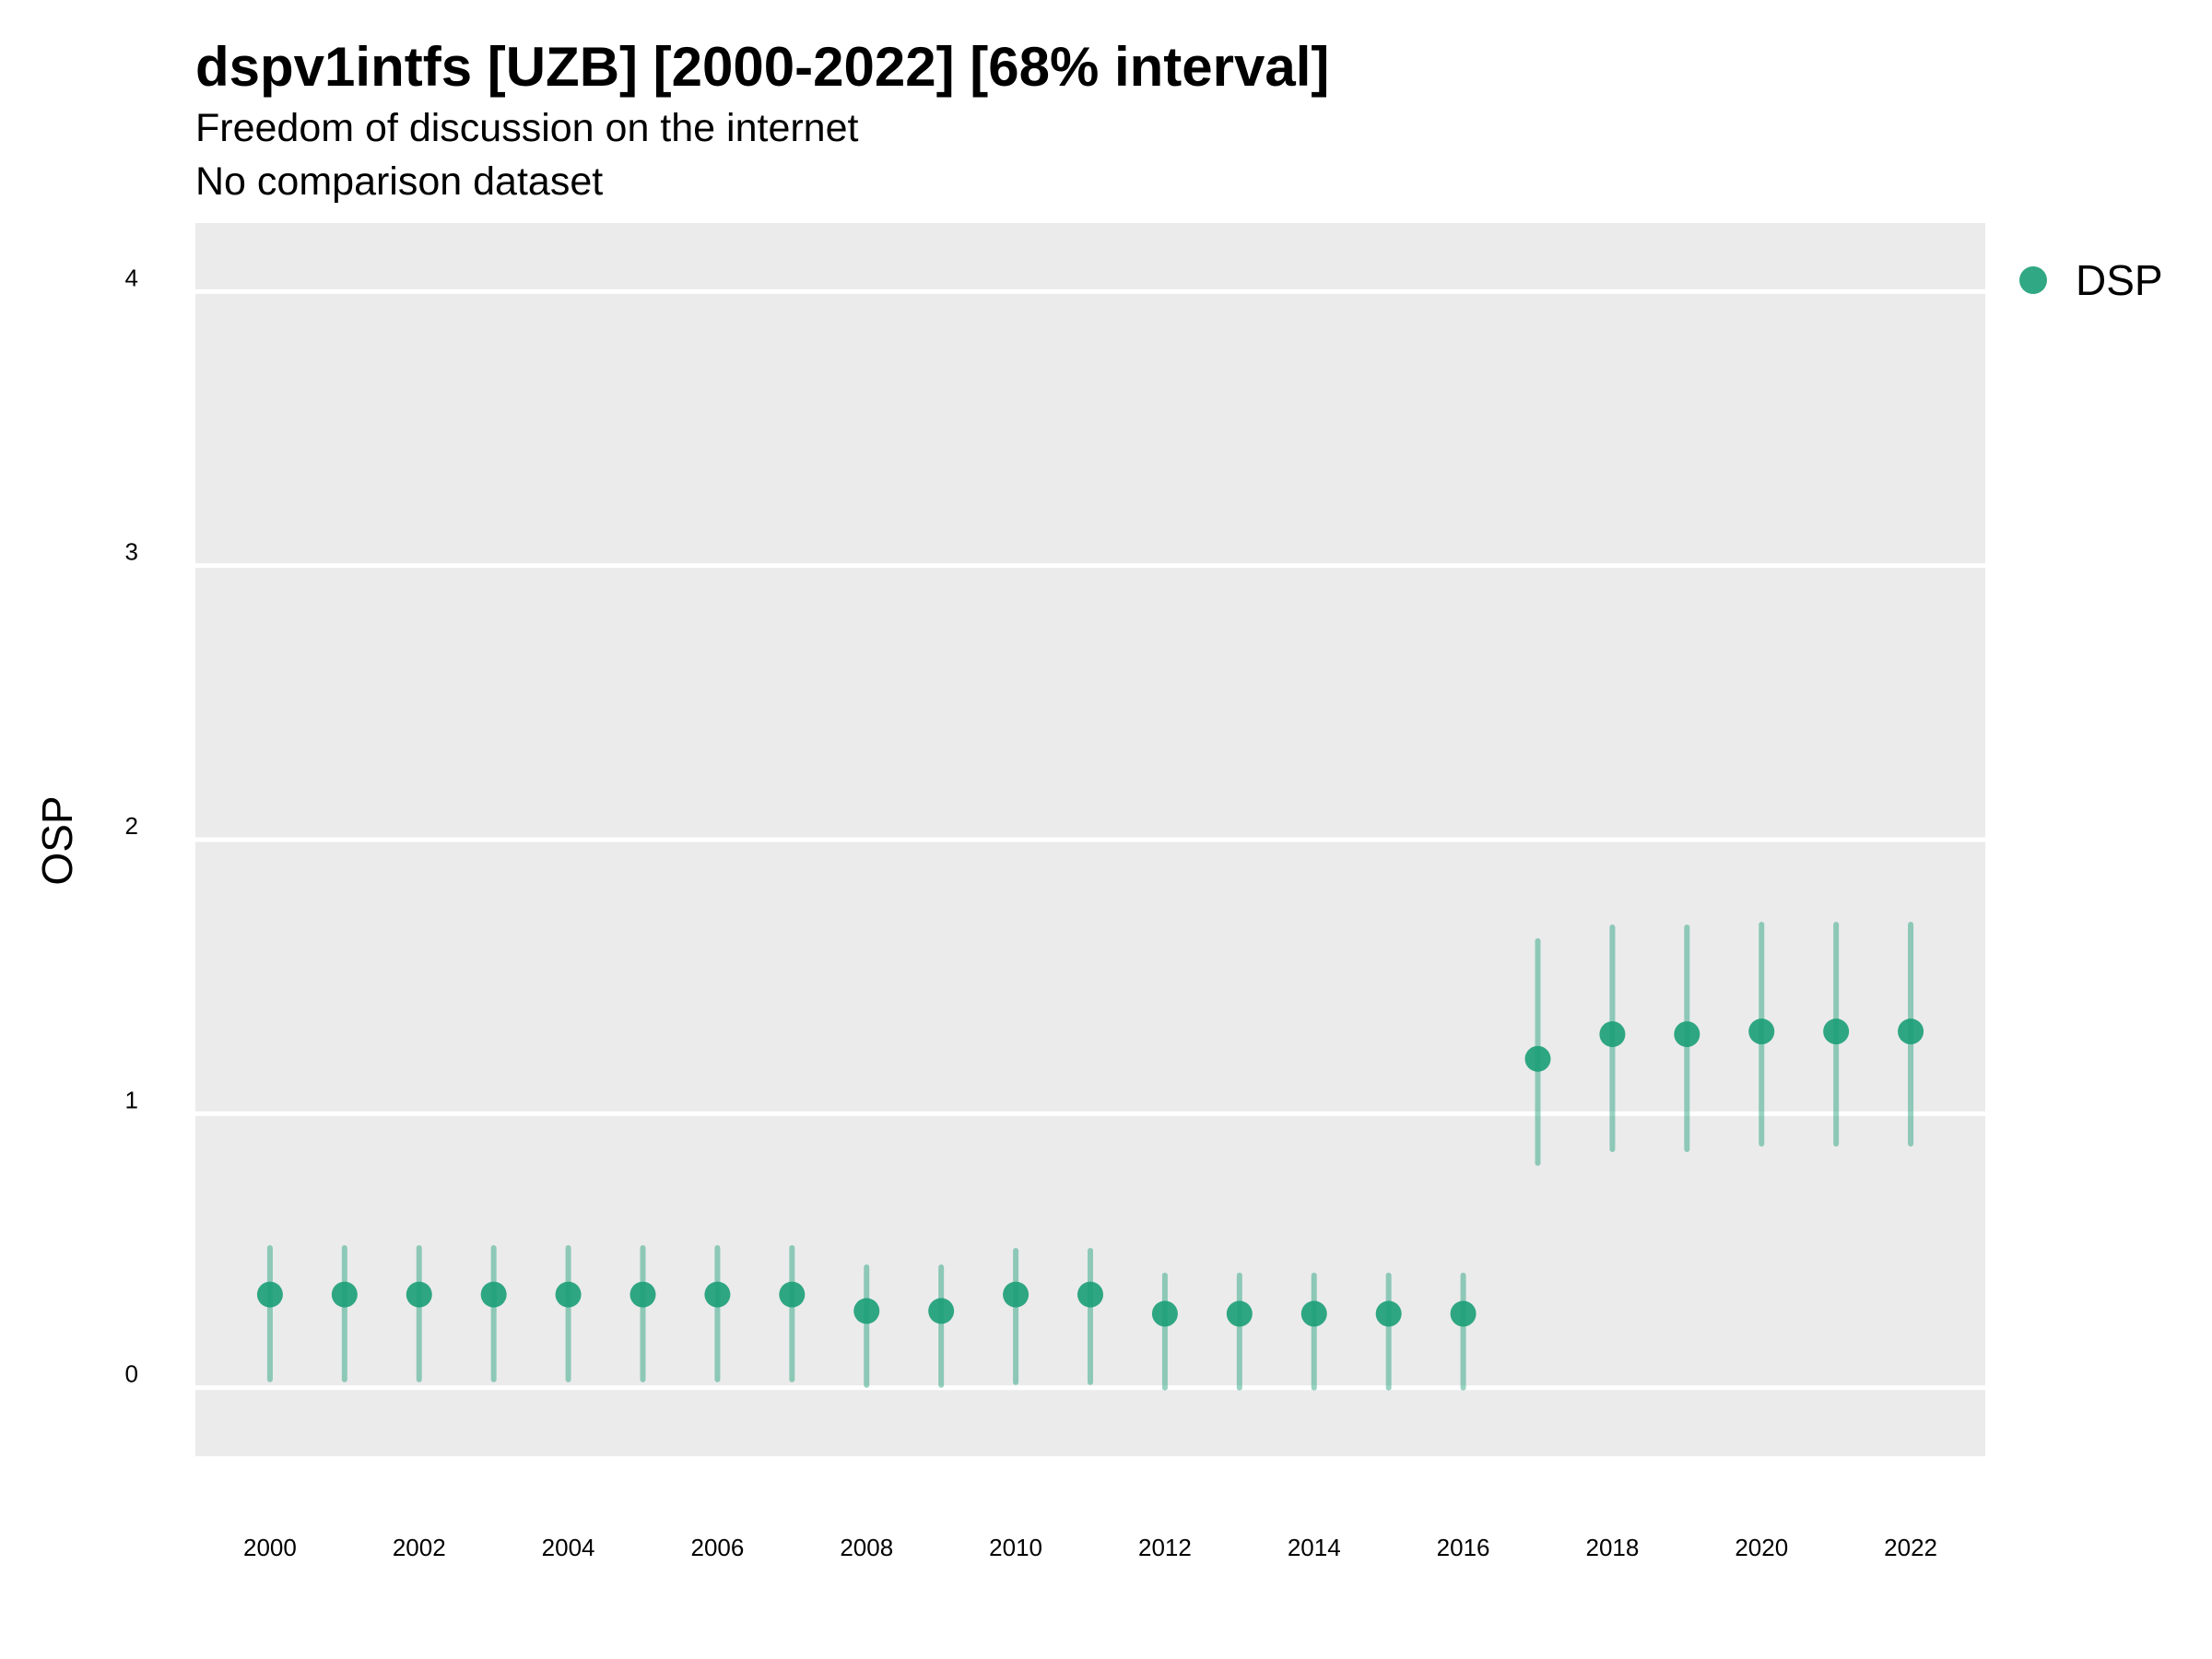  Describe the element at coordinates (1016, 1294) in the screenshot. I see `point-2010` at that location.